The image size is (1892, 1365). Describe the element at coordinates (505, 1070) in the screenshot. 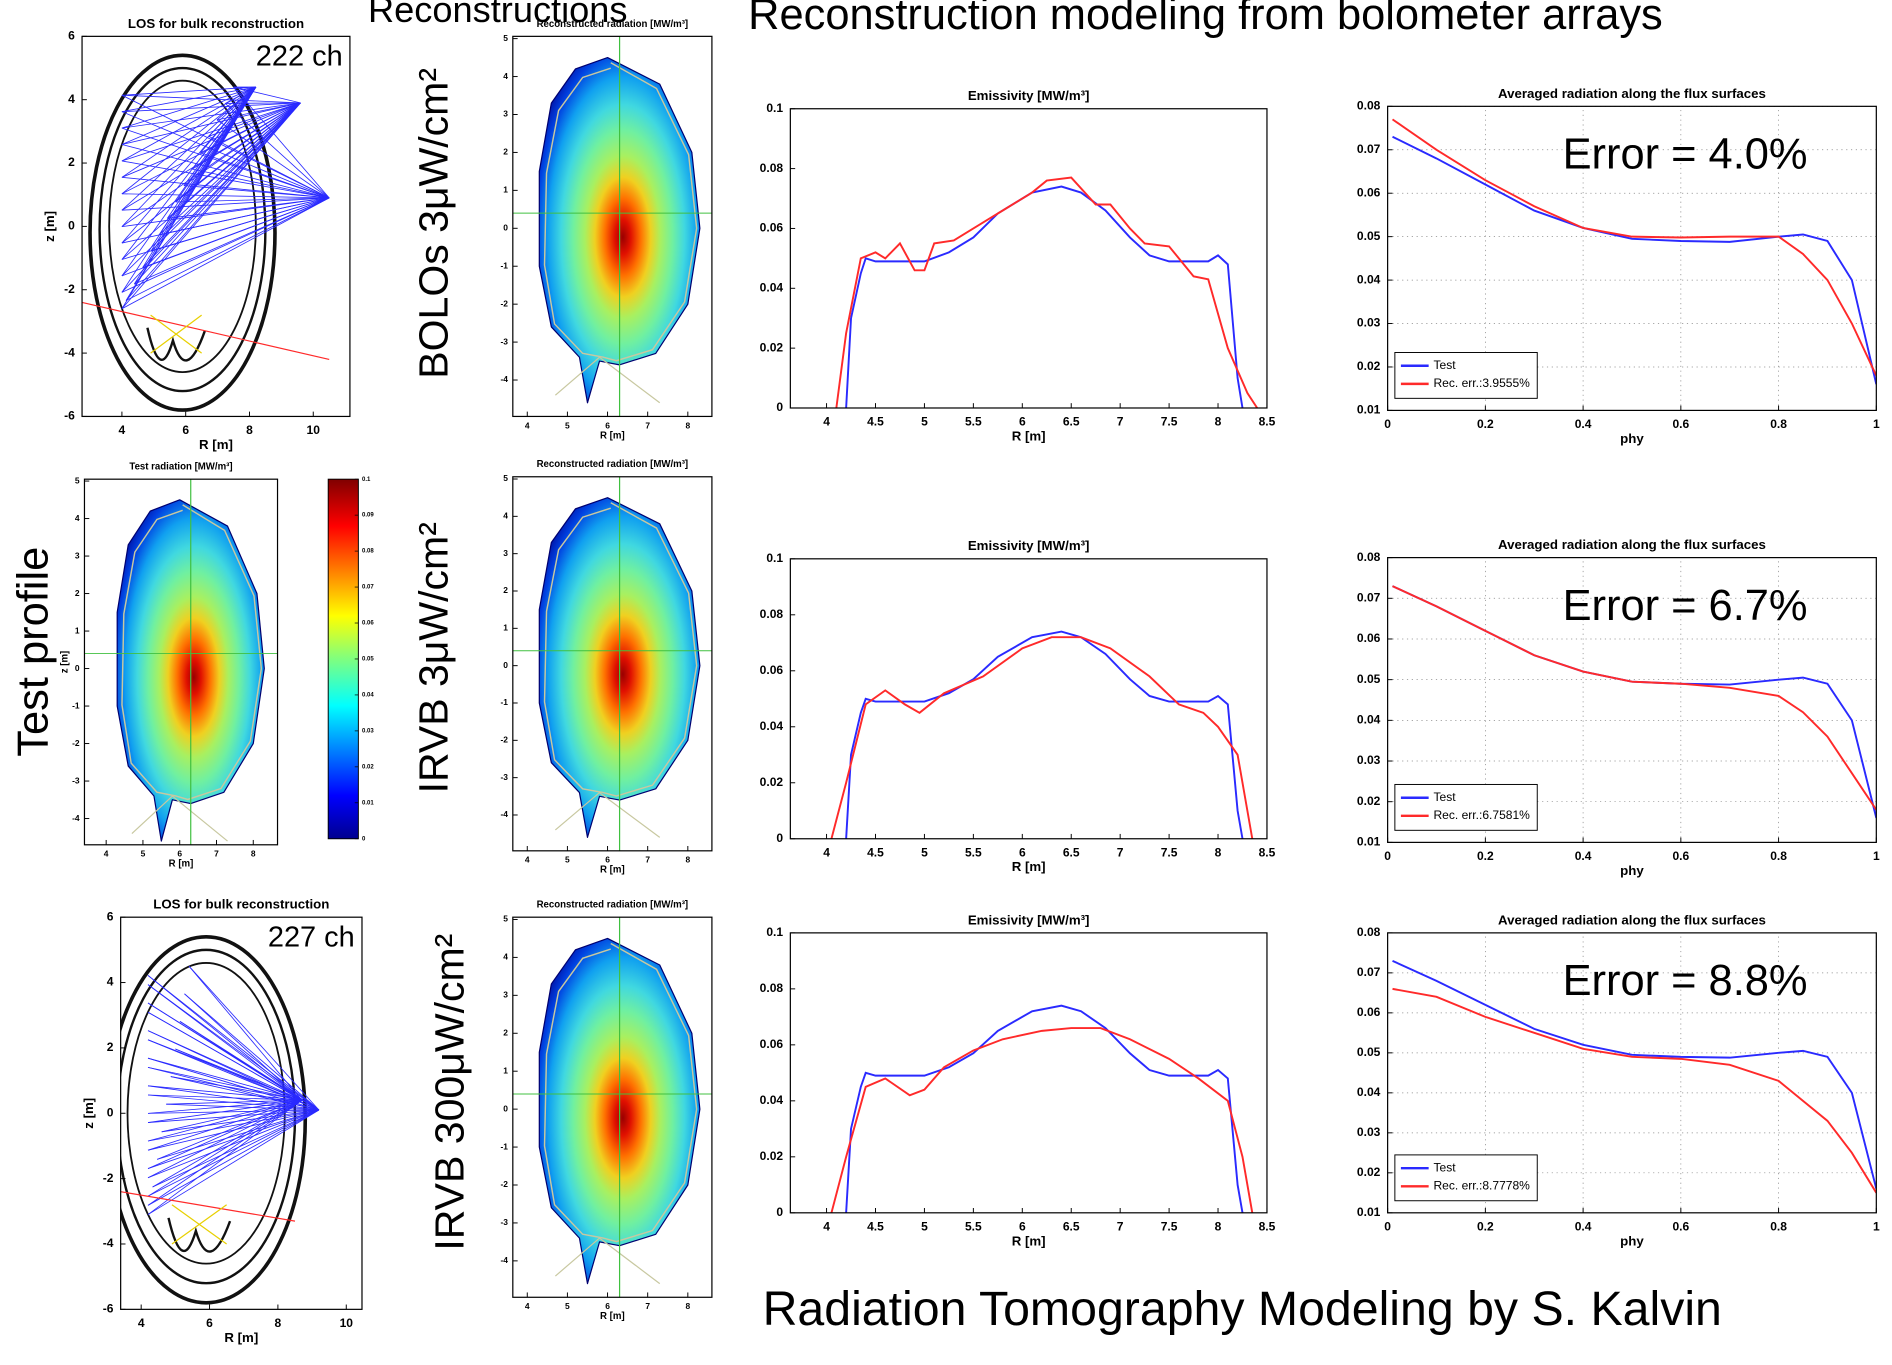

I see `y-tick-label: 1` at that location.